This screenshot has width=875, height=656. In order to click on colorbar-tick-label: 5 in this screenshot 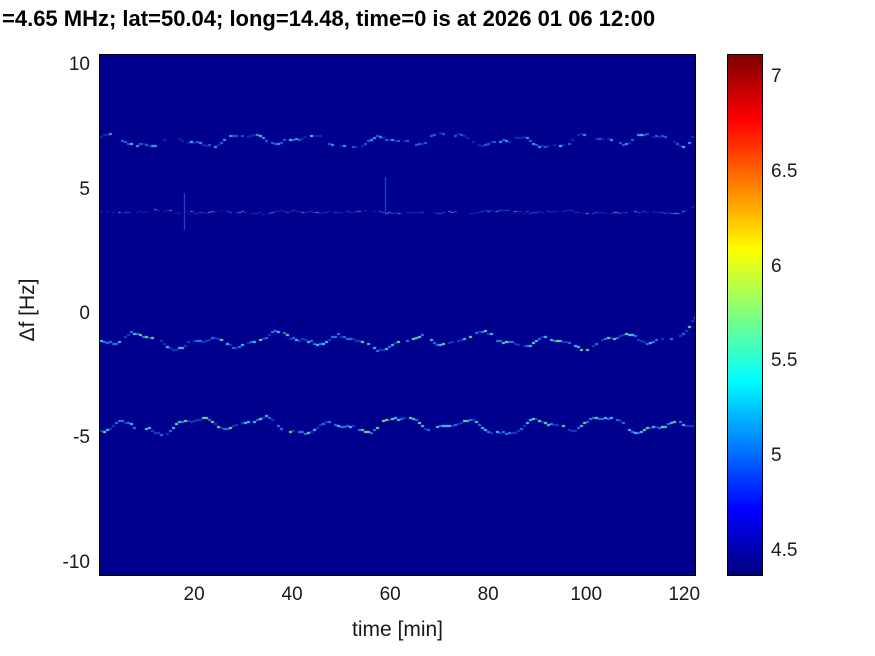, I will do `click(776, 456)`.